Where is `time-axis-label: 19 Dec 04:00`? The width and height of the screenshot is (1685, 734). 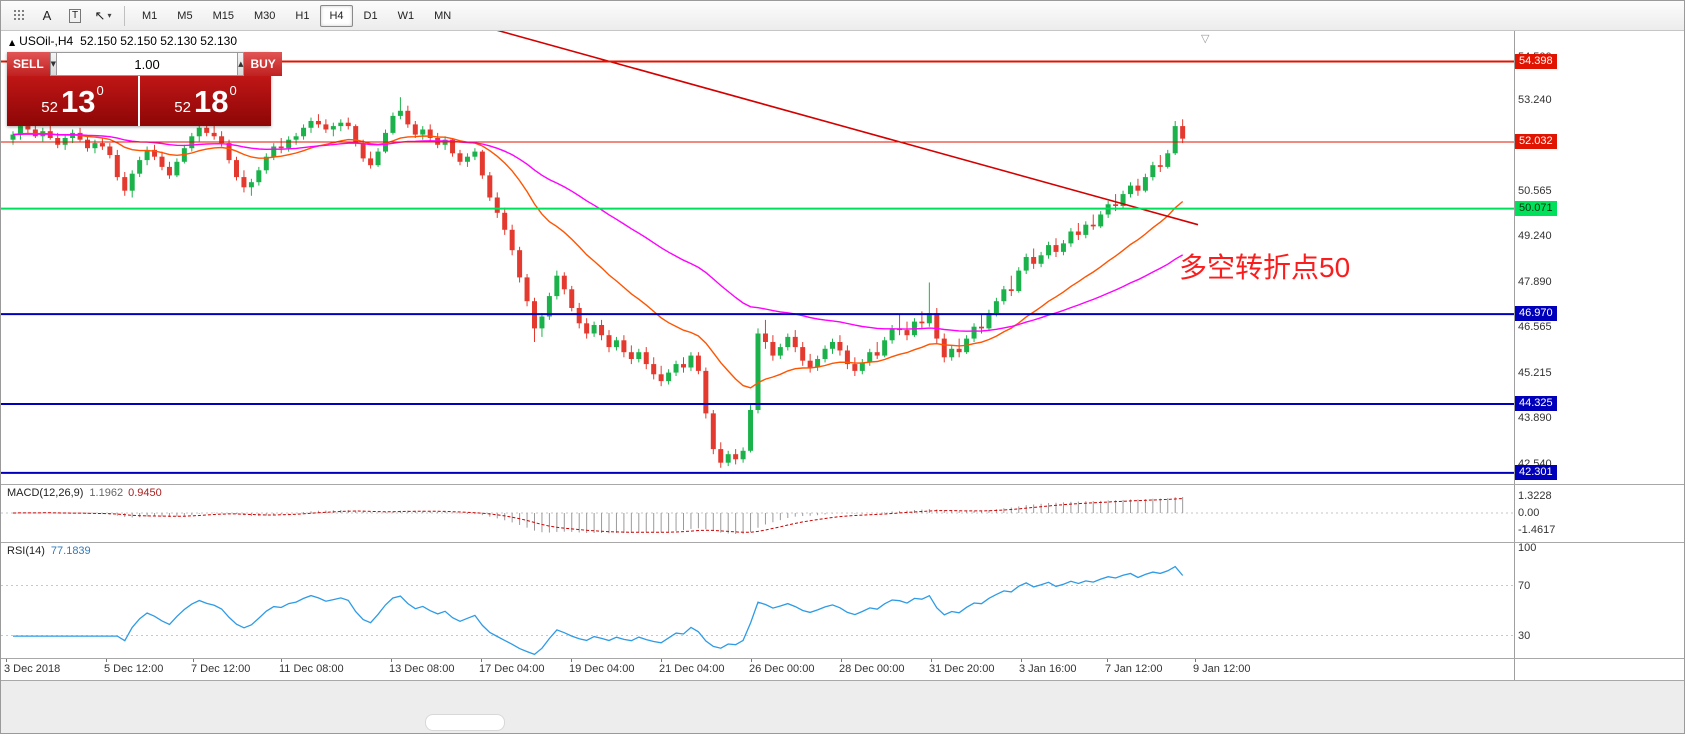
time-axis-label: 19 Dec 04:00 is located at coordinates (602, 669).